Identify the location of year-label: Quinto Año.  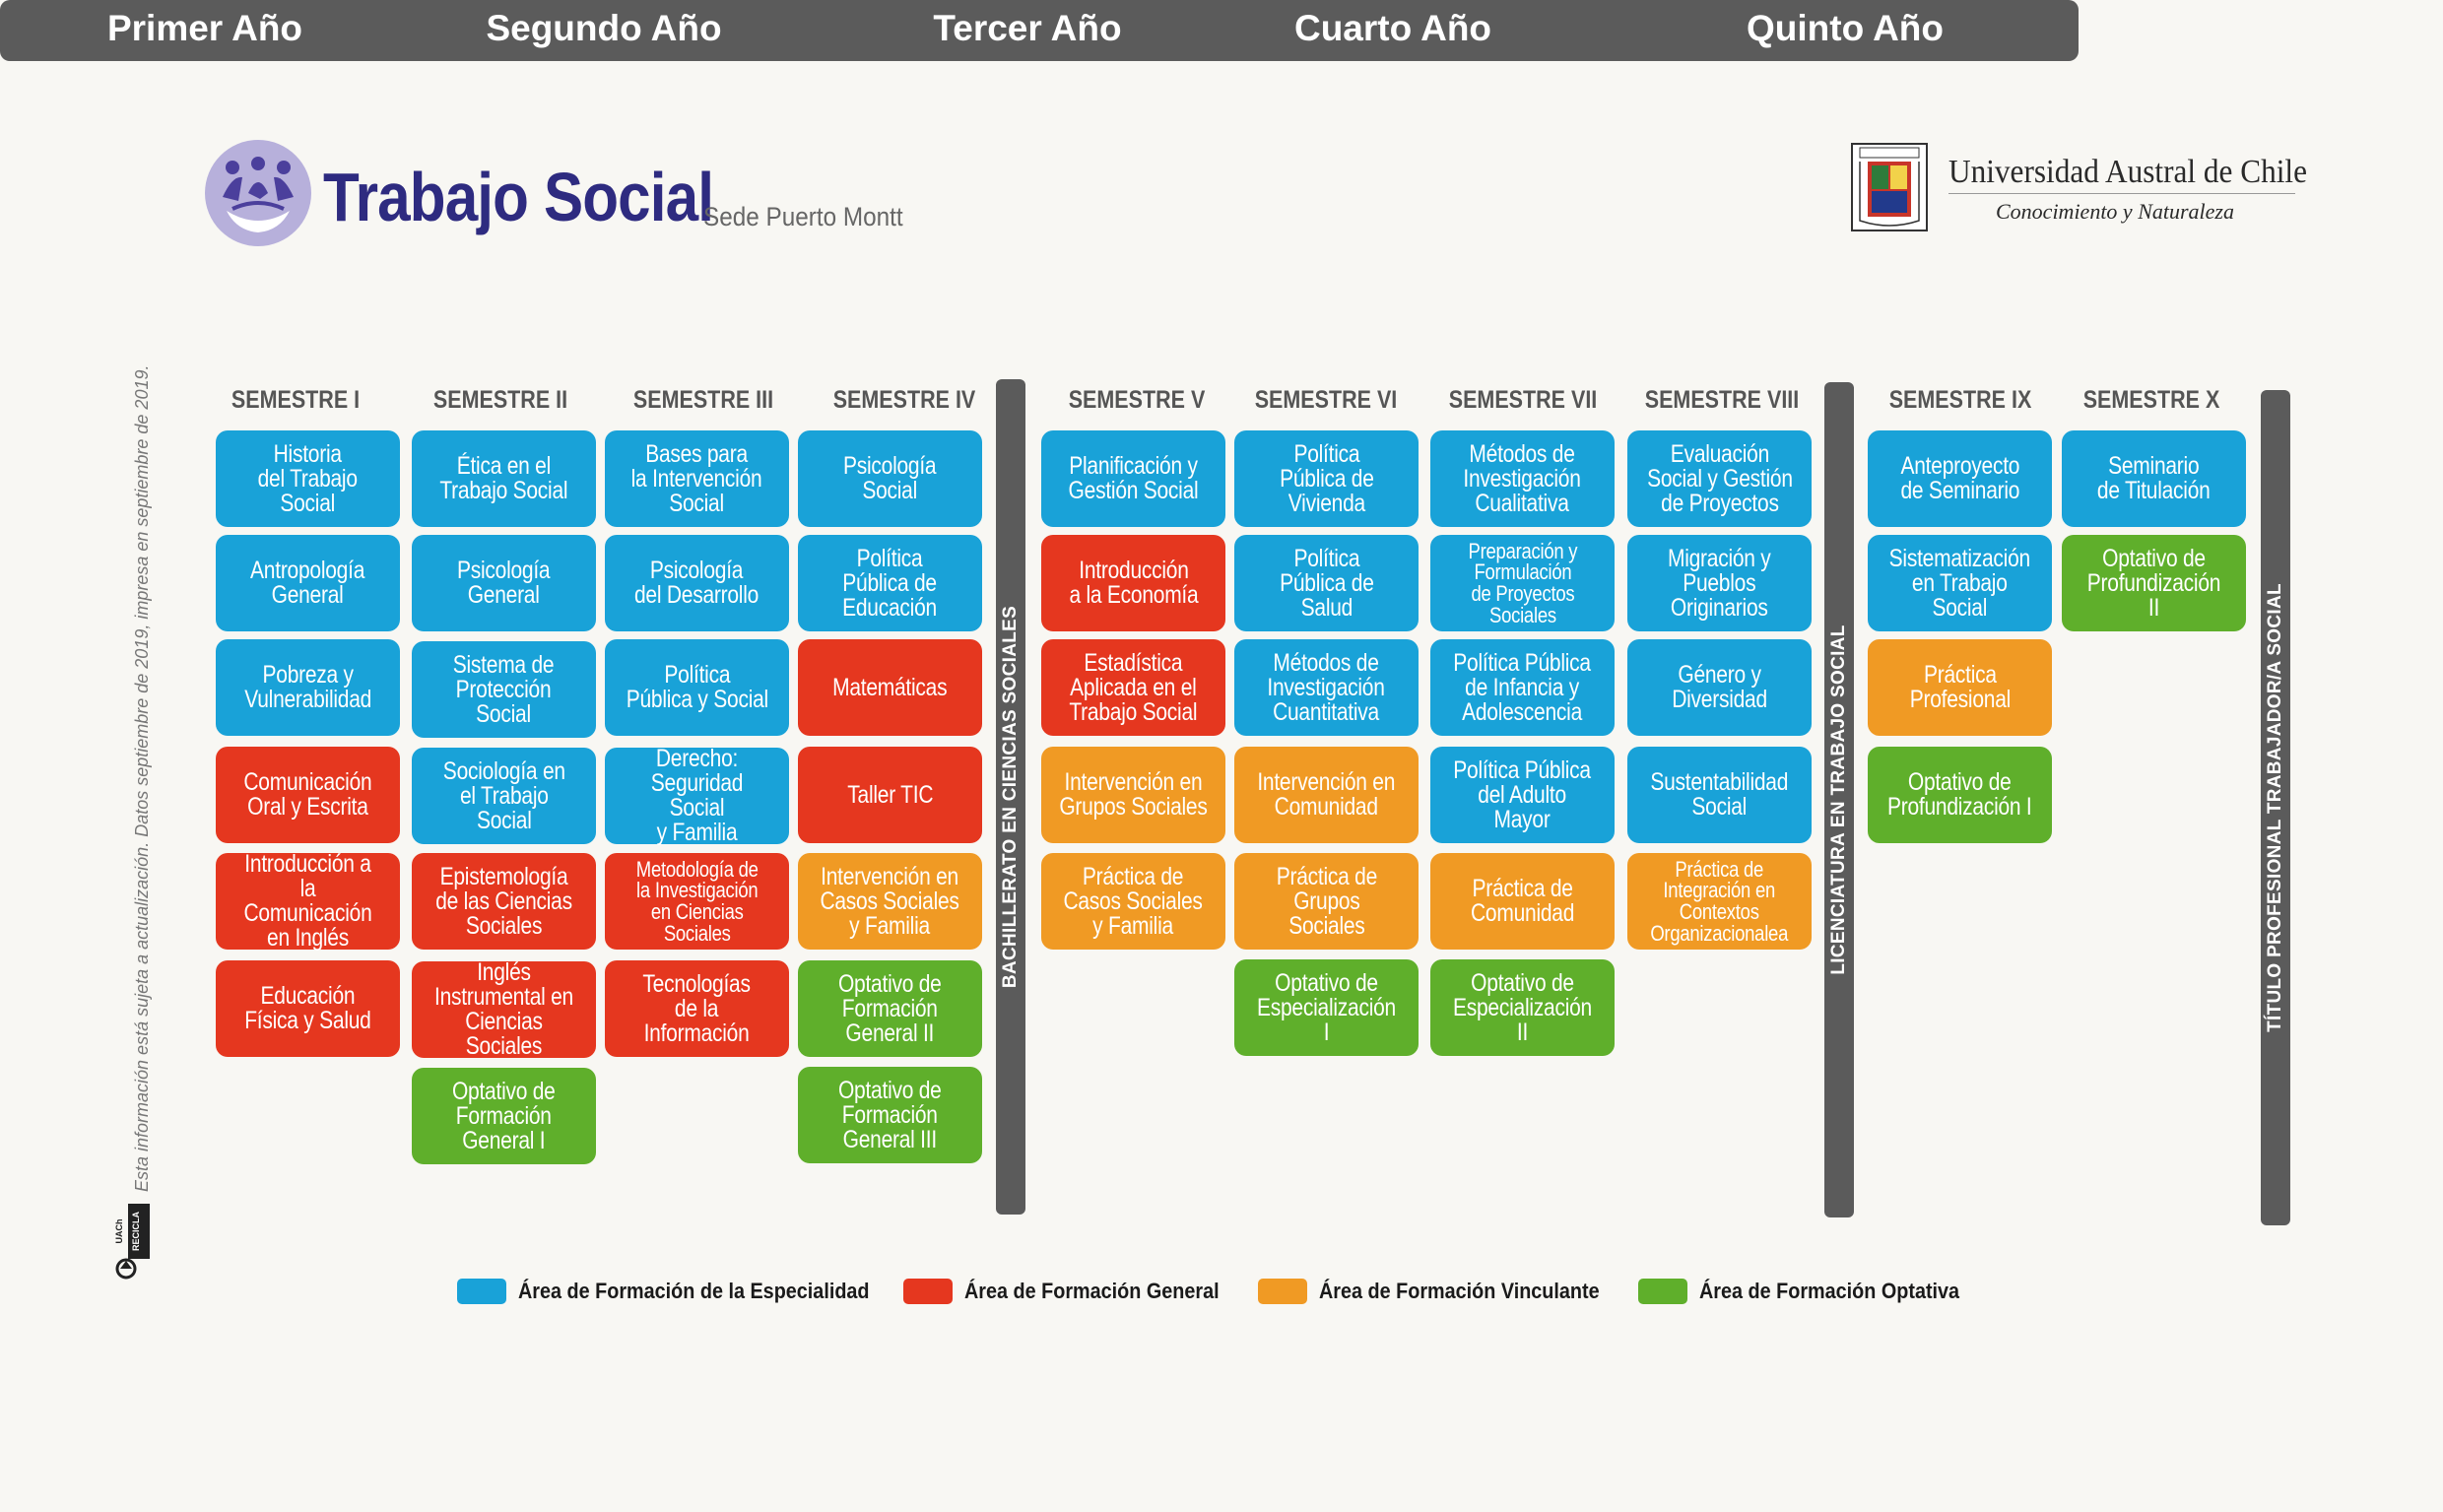
(1845, 28).